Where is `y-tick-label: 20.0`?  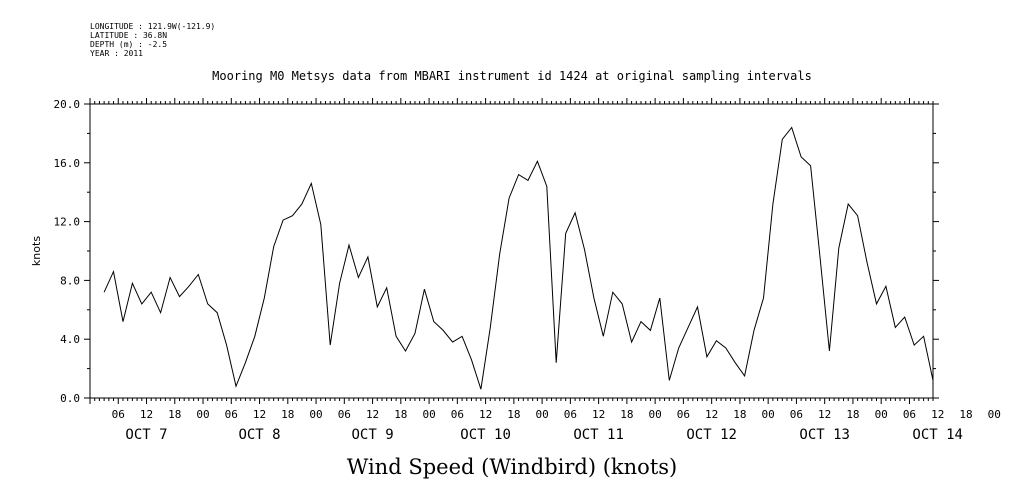
y-tick-label: 20.0 is located at coordinates (67, 104).